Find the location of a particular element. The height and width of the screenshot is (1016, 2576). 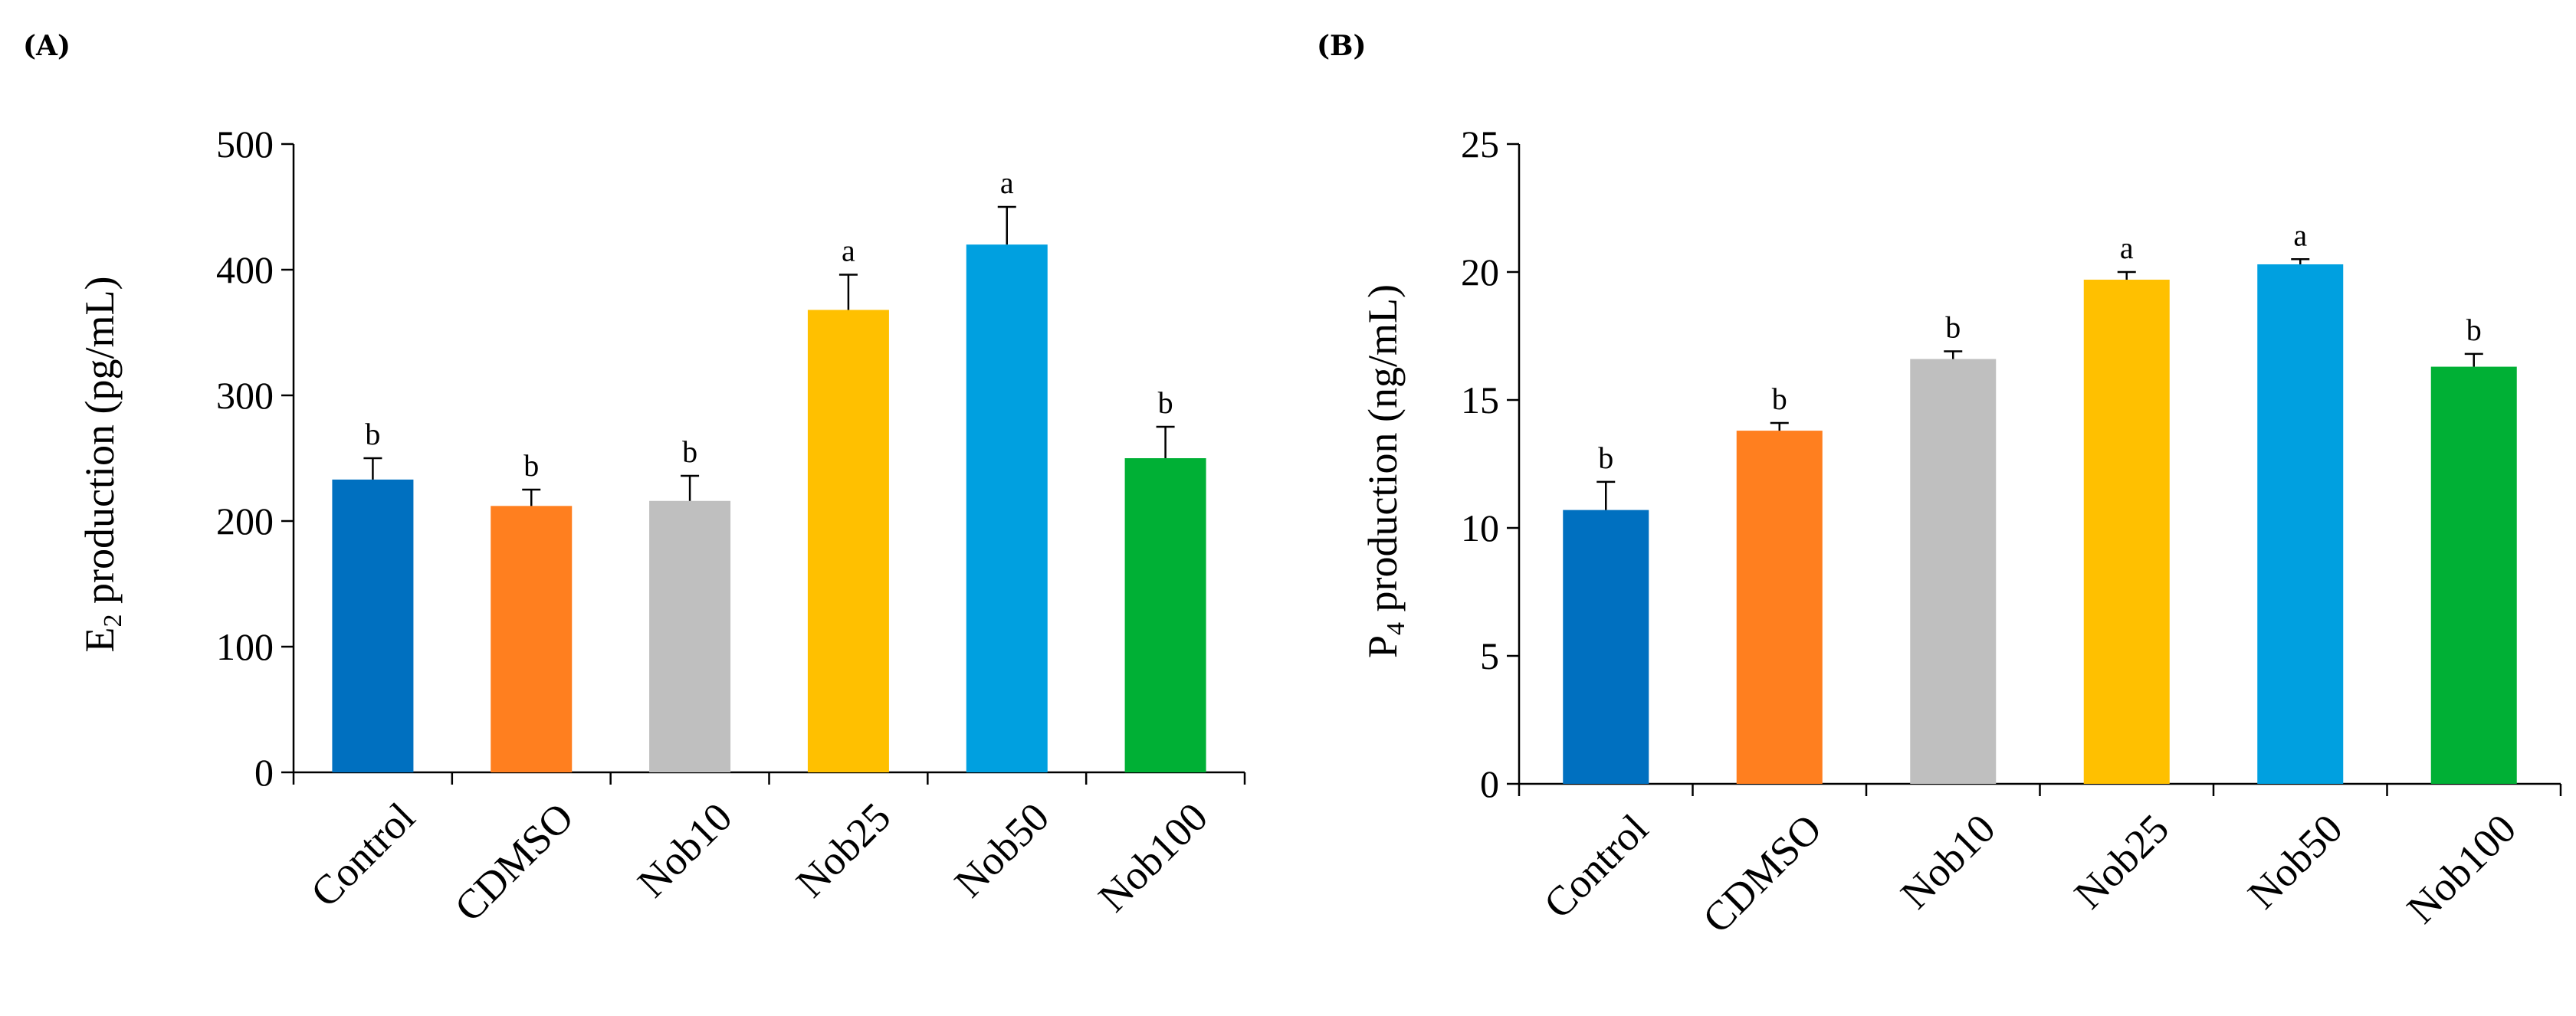

y-tick-label: 15 is located at coordinates (1480, 400).